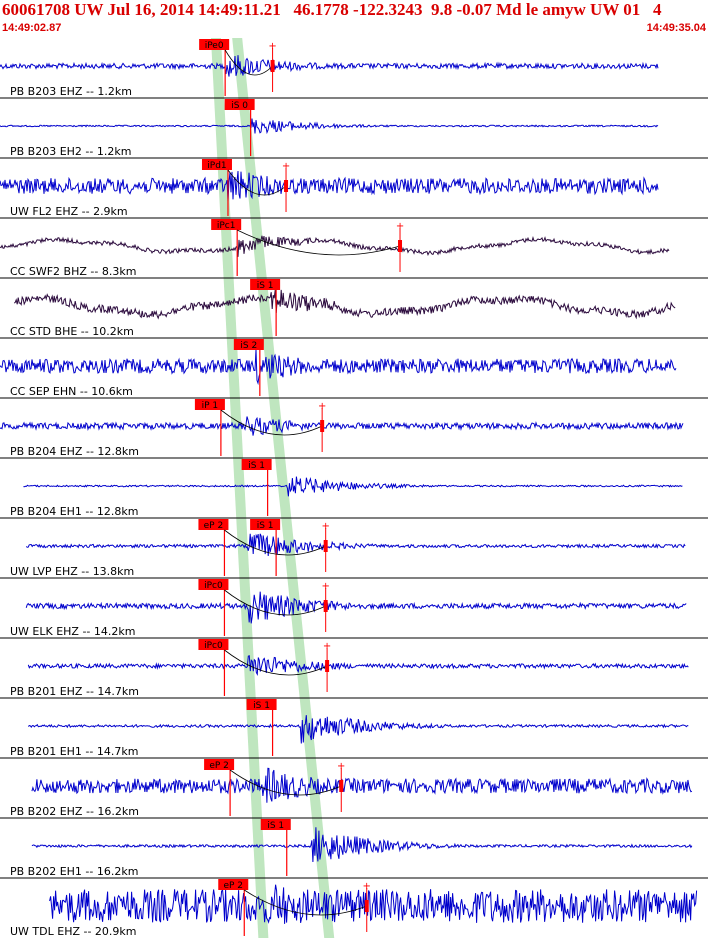  Describe the element at coordinates (32, 28) in the screenshot. I see `time-window-start: 14:49:02.87` at that location.